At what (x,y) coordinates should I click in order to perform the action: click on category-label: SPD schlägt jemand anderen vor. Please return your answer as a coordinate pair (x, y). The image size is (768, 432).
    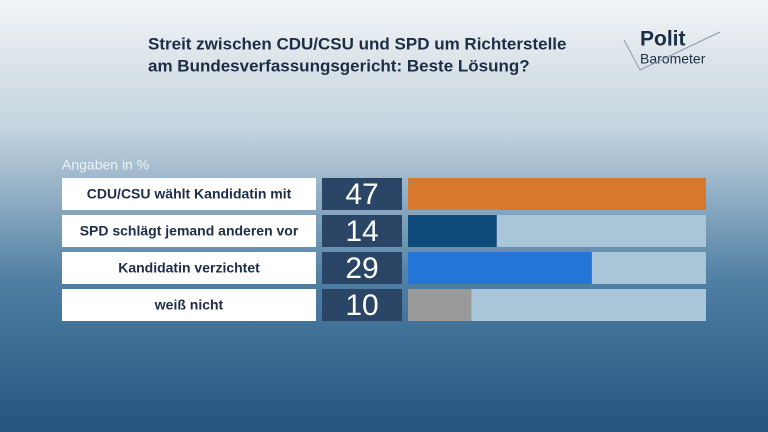
    Looking at the image, I should click on (189, 231).